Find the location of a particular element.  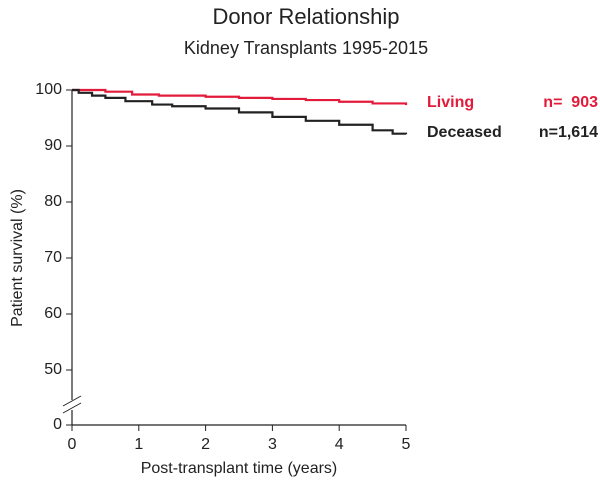

y-tick-label: 100 is located at coordinates (48, 89).